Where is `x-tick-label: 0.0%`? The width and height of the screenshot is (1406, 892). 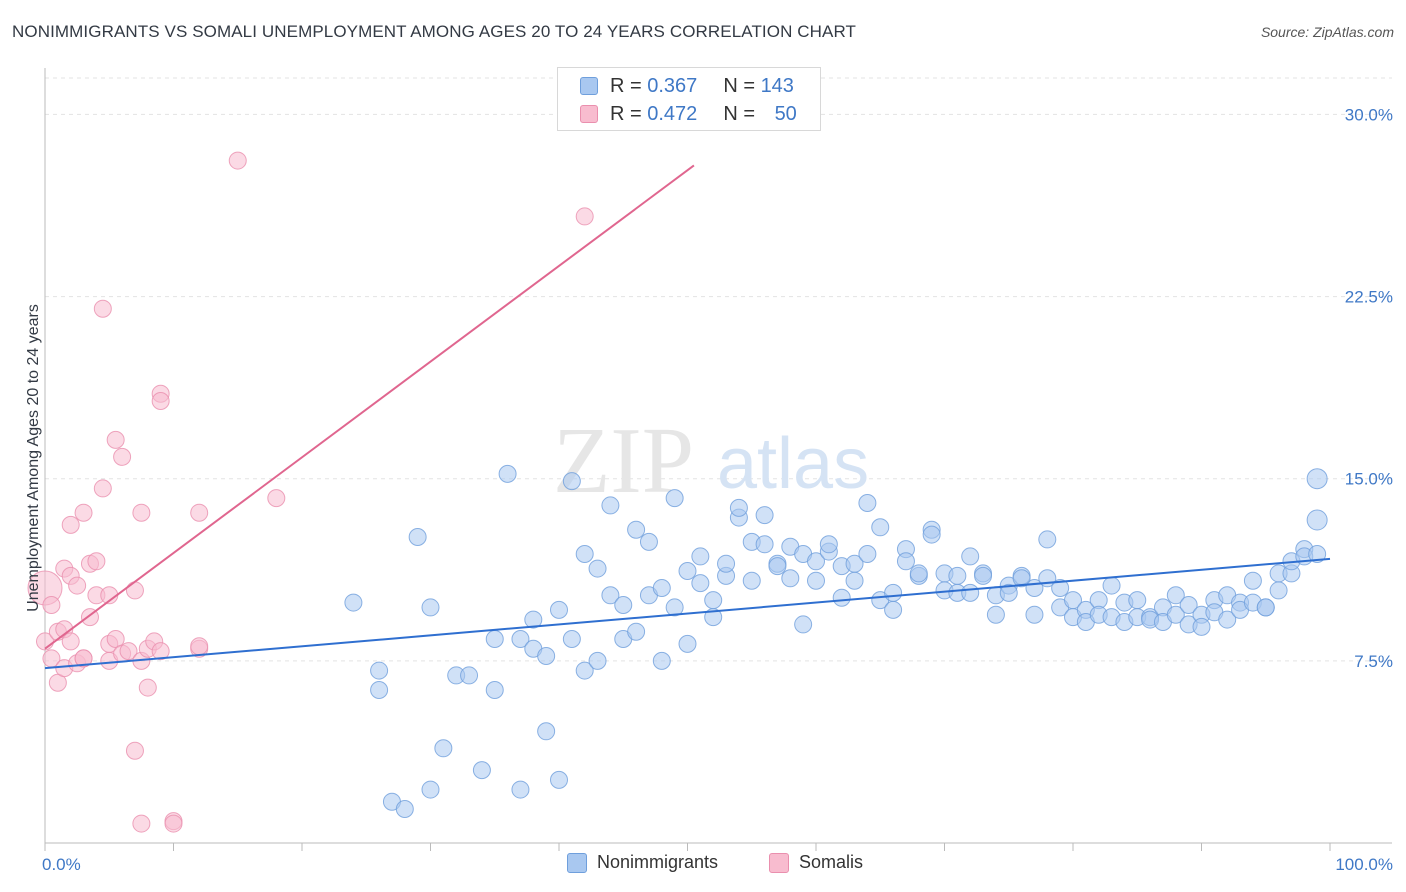
x-tick-label: 0.0% is located at coordinates (61, 864).